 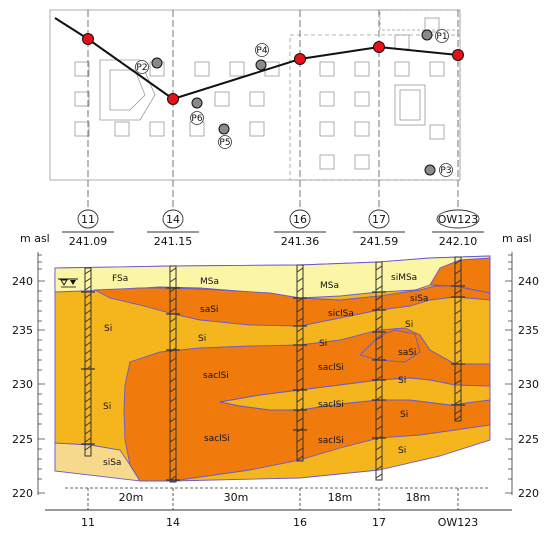 What do you see at coordinates (300, 228) in the screenshot?
I see `borehole-header-16: 16 241.36` at bounding box center [300, 228].